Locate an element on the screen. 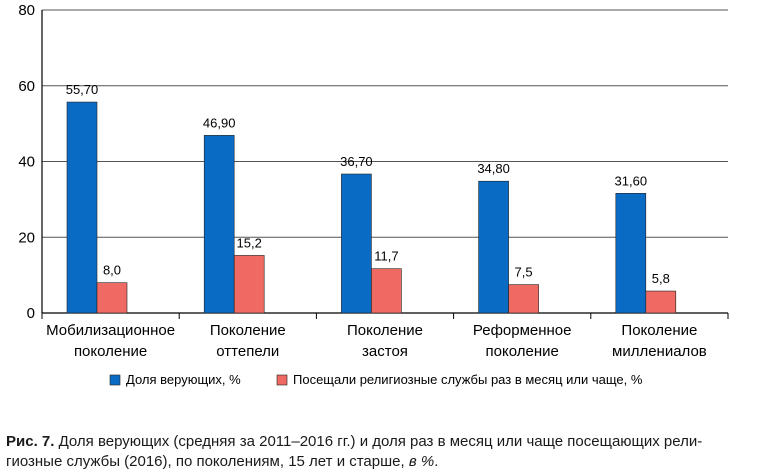 The width and height of the screenshot is (768, 473). data-label: 11,7 is located at coordinates (386, 256).